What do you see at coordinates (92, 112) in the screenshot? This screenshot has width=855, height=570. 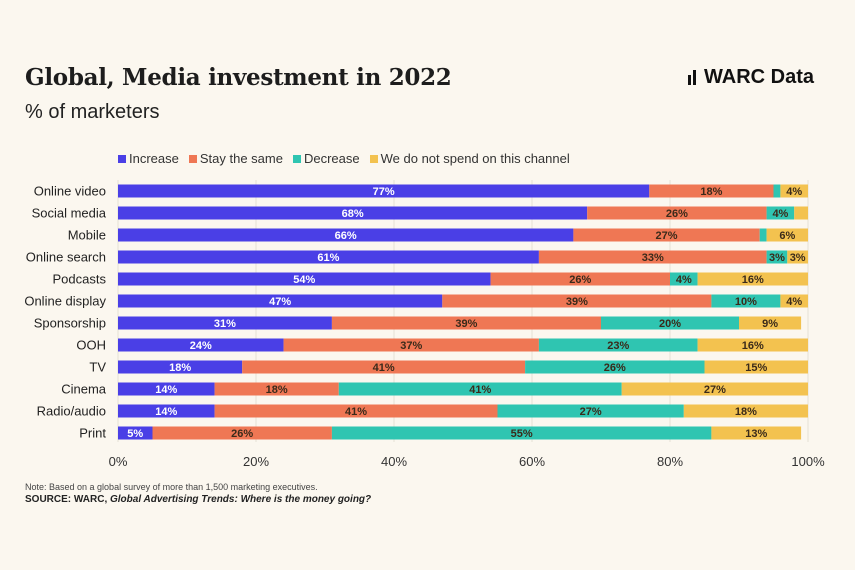 I see `chart-subtitle: % of marketers` at bounding box center [92, 112].